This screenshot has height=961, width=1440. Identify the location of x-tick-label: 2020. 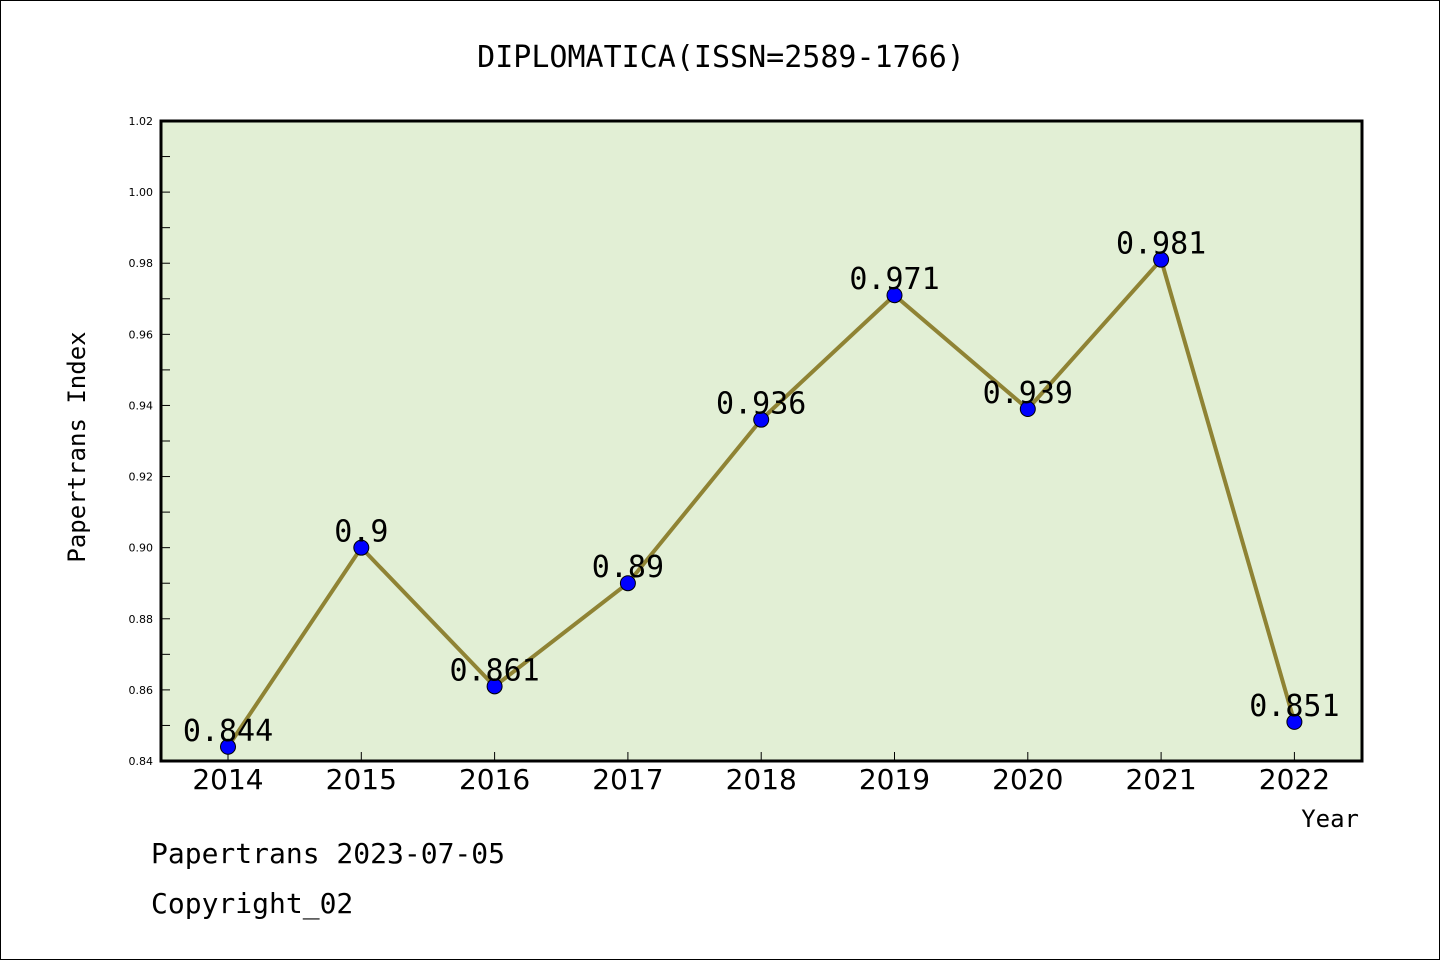
(1027, 779).